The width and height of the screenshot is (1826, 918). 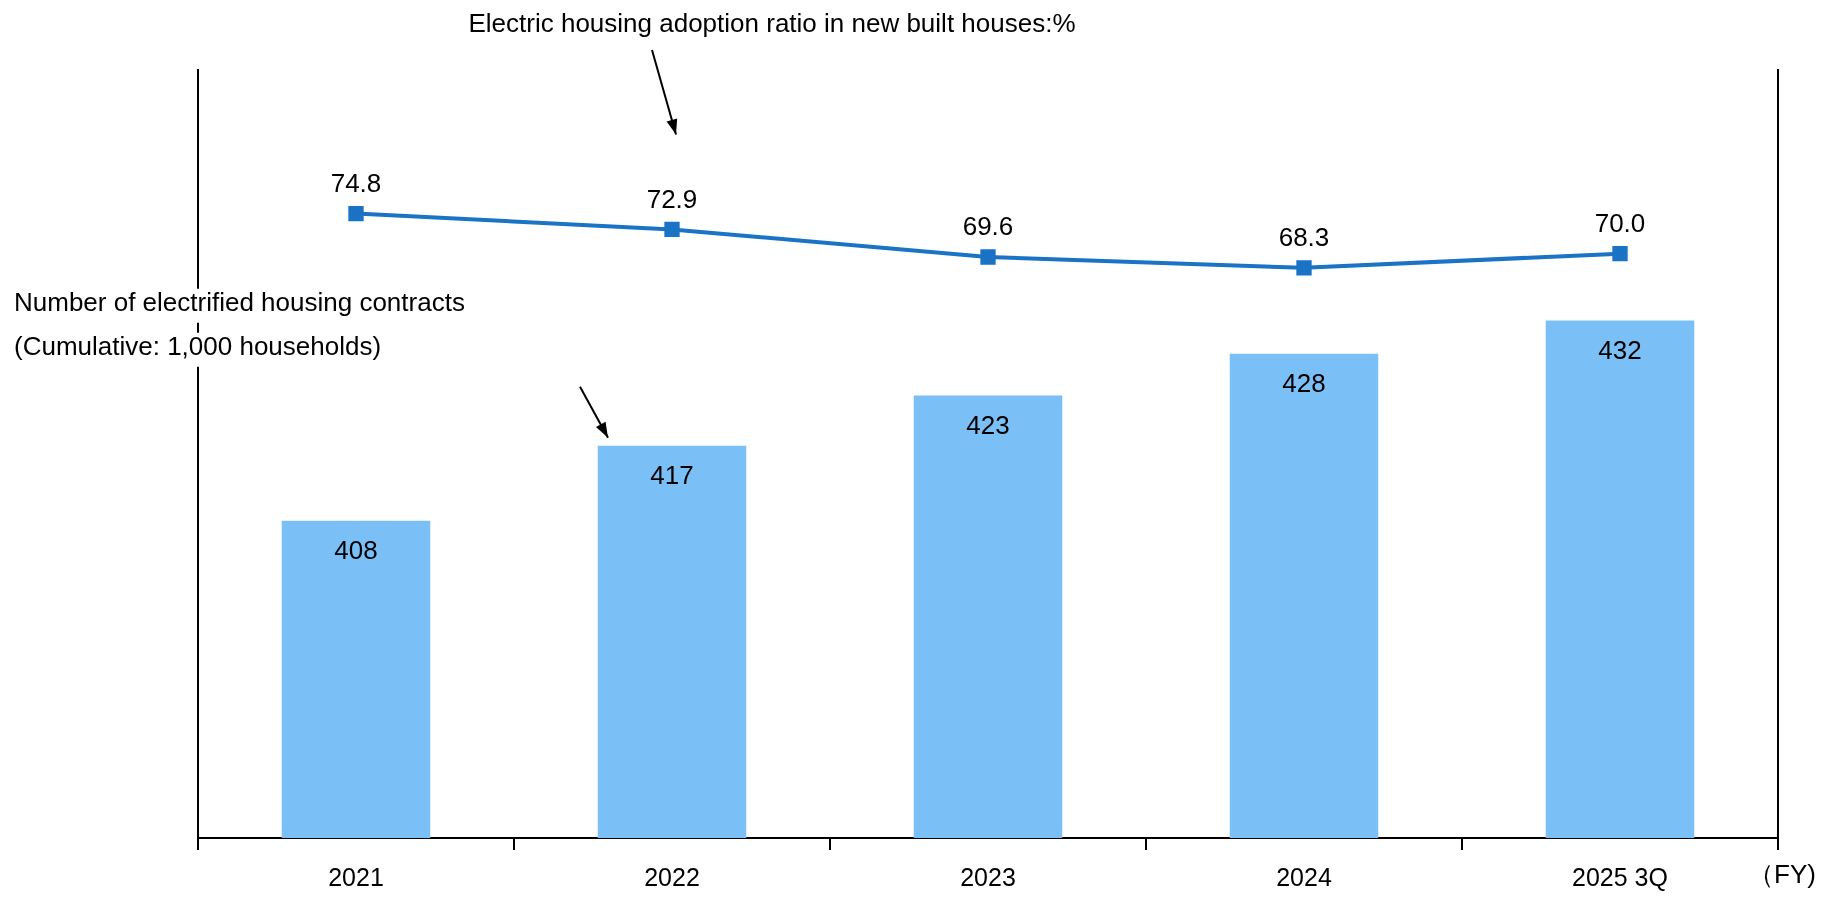 What do you see at coordinates (772, 23) in the screenshot?
I see `text: Electric housing adoption ratio in new built houses:%` at bounding box center [772, 23].